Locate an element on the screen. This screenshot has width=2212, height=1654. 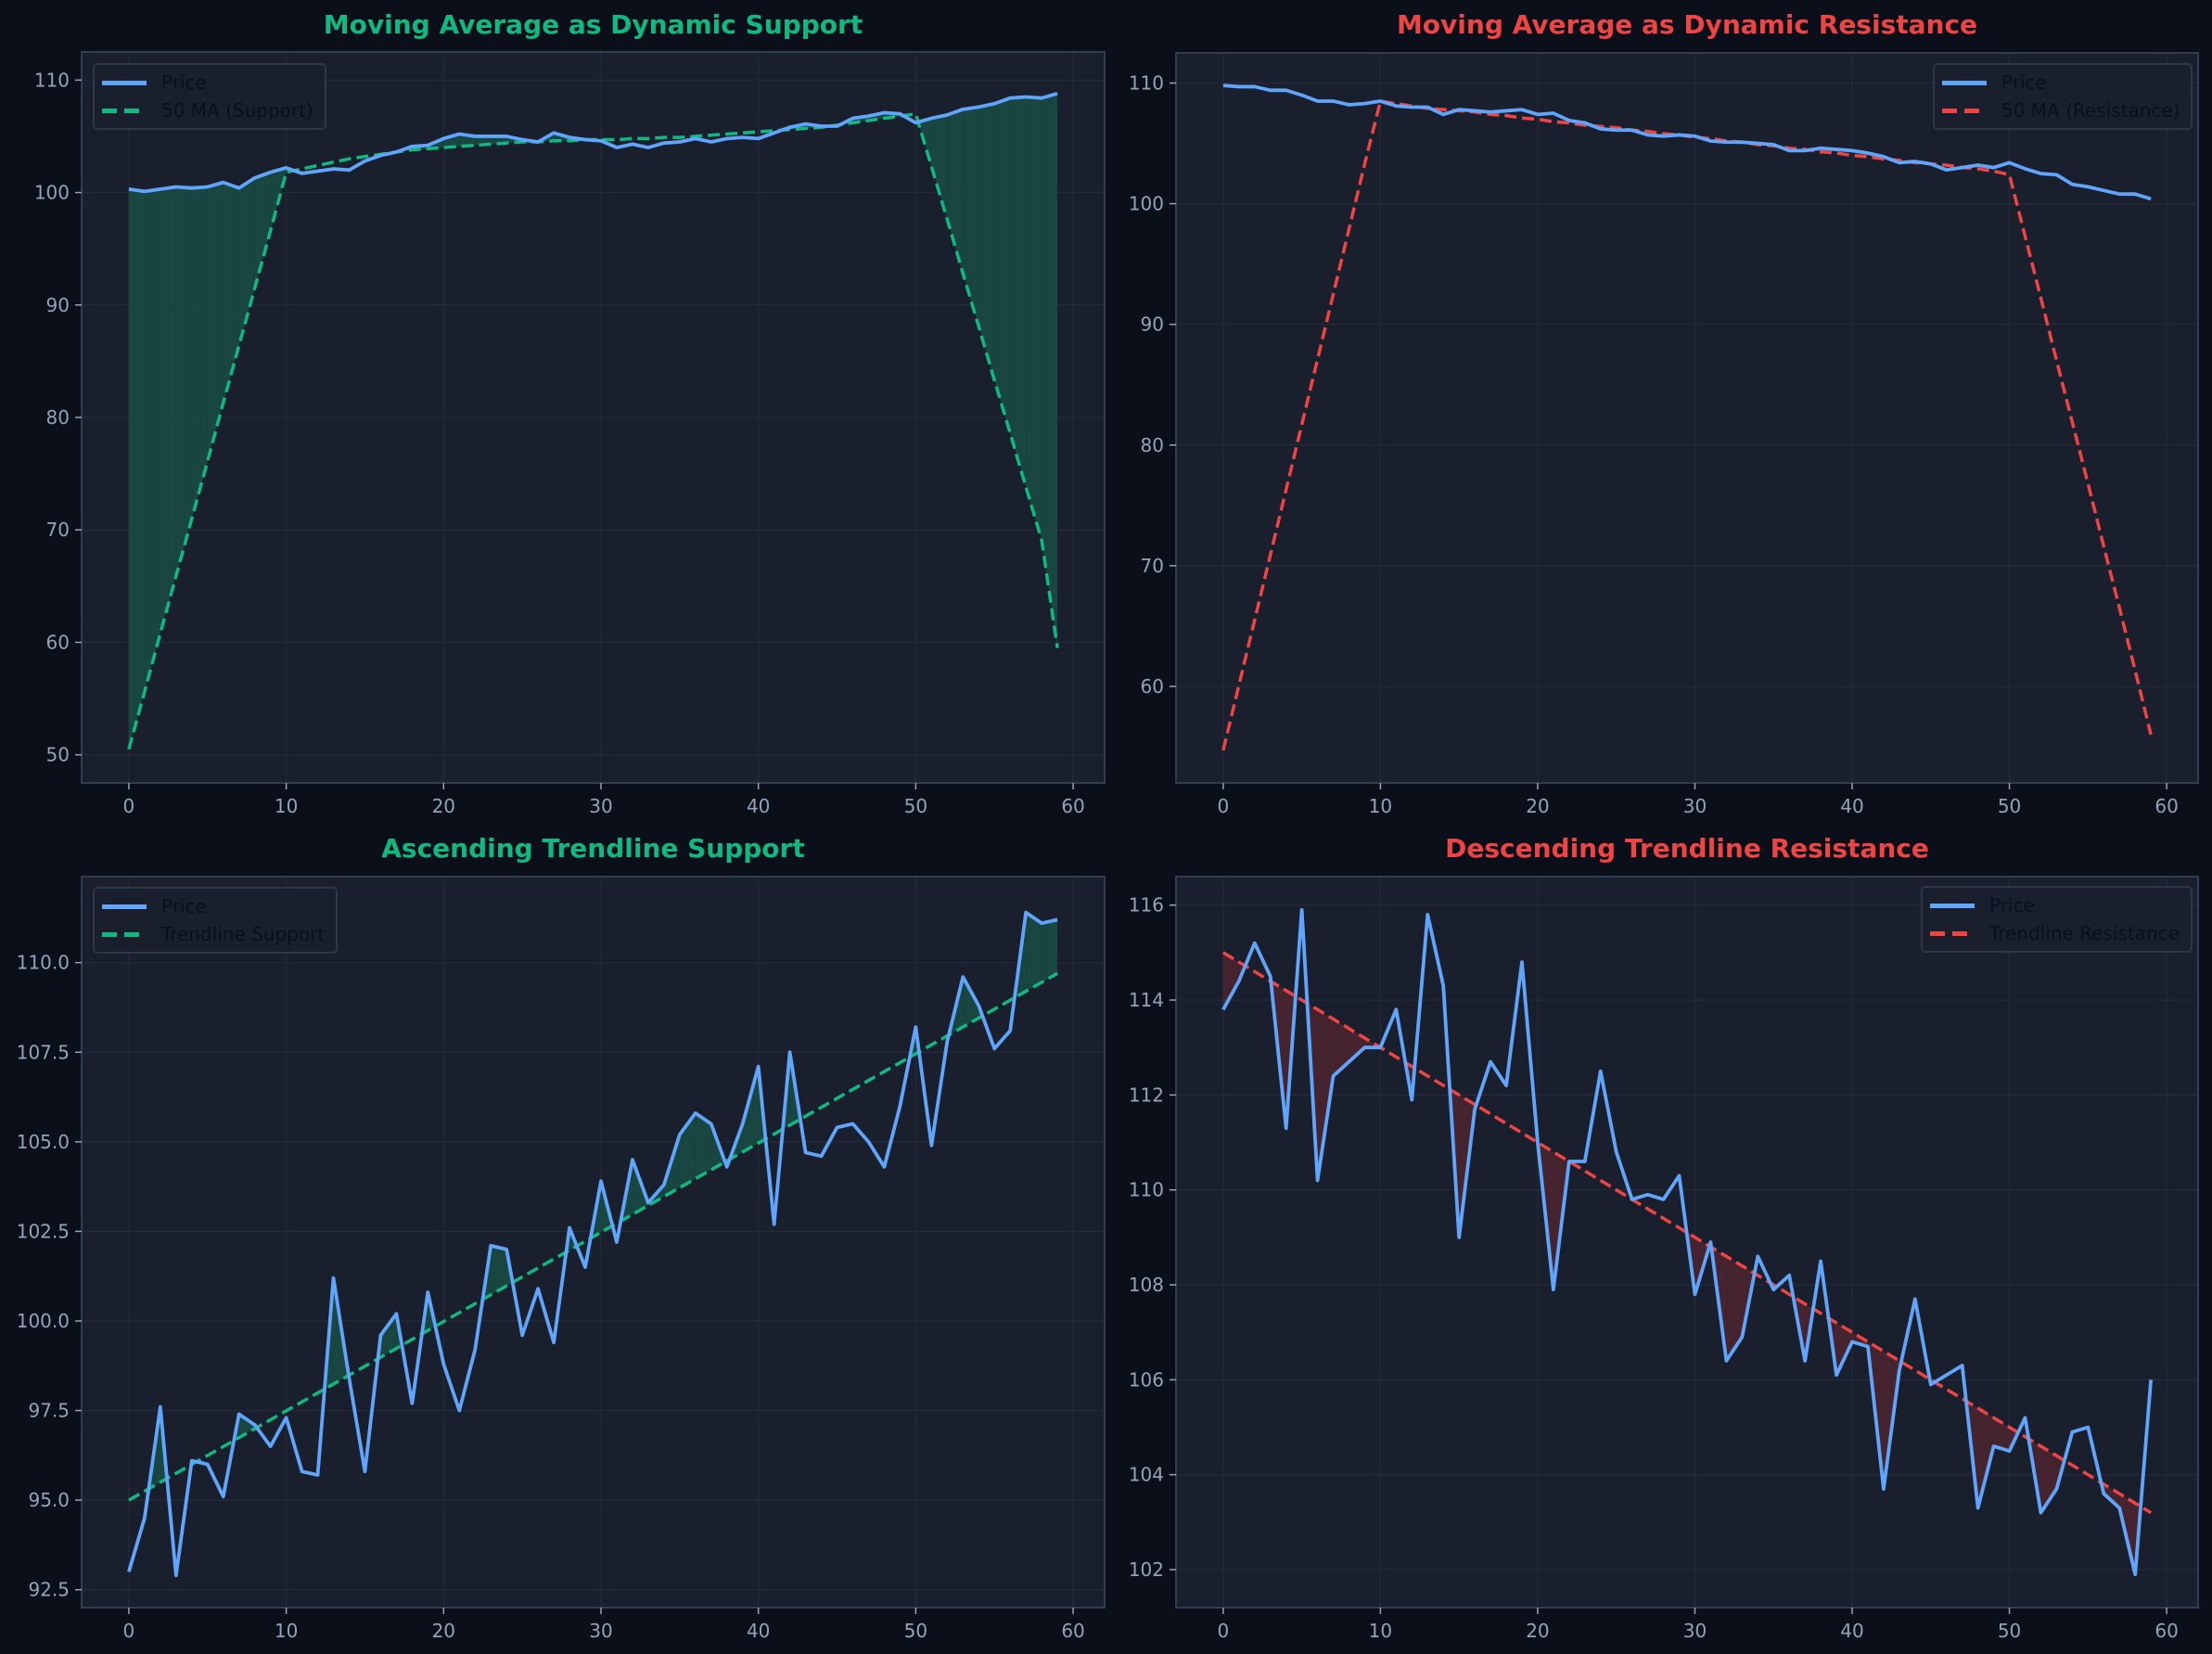
chart-title: Ascending Trendline Support is located at coordinates (593, 848).